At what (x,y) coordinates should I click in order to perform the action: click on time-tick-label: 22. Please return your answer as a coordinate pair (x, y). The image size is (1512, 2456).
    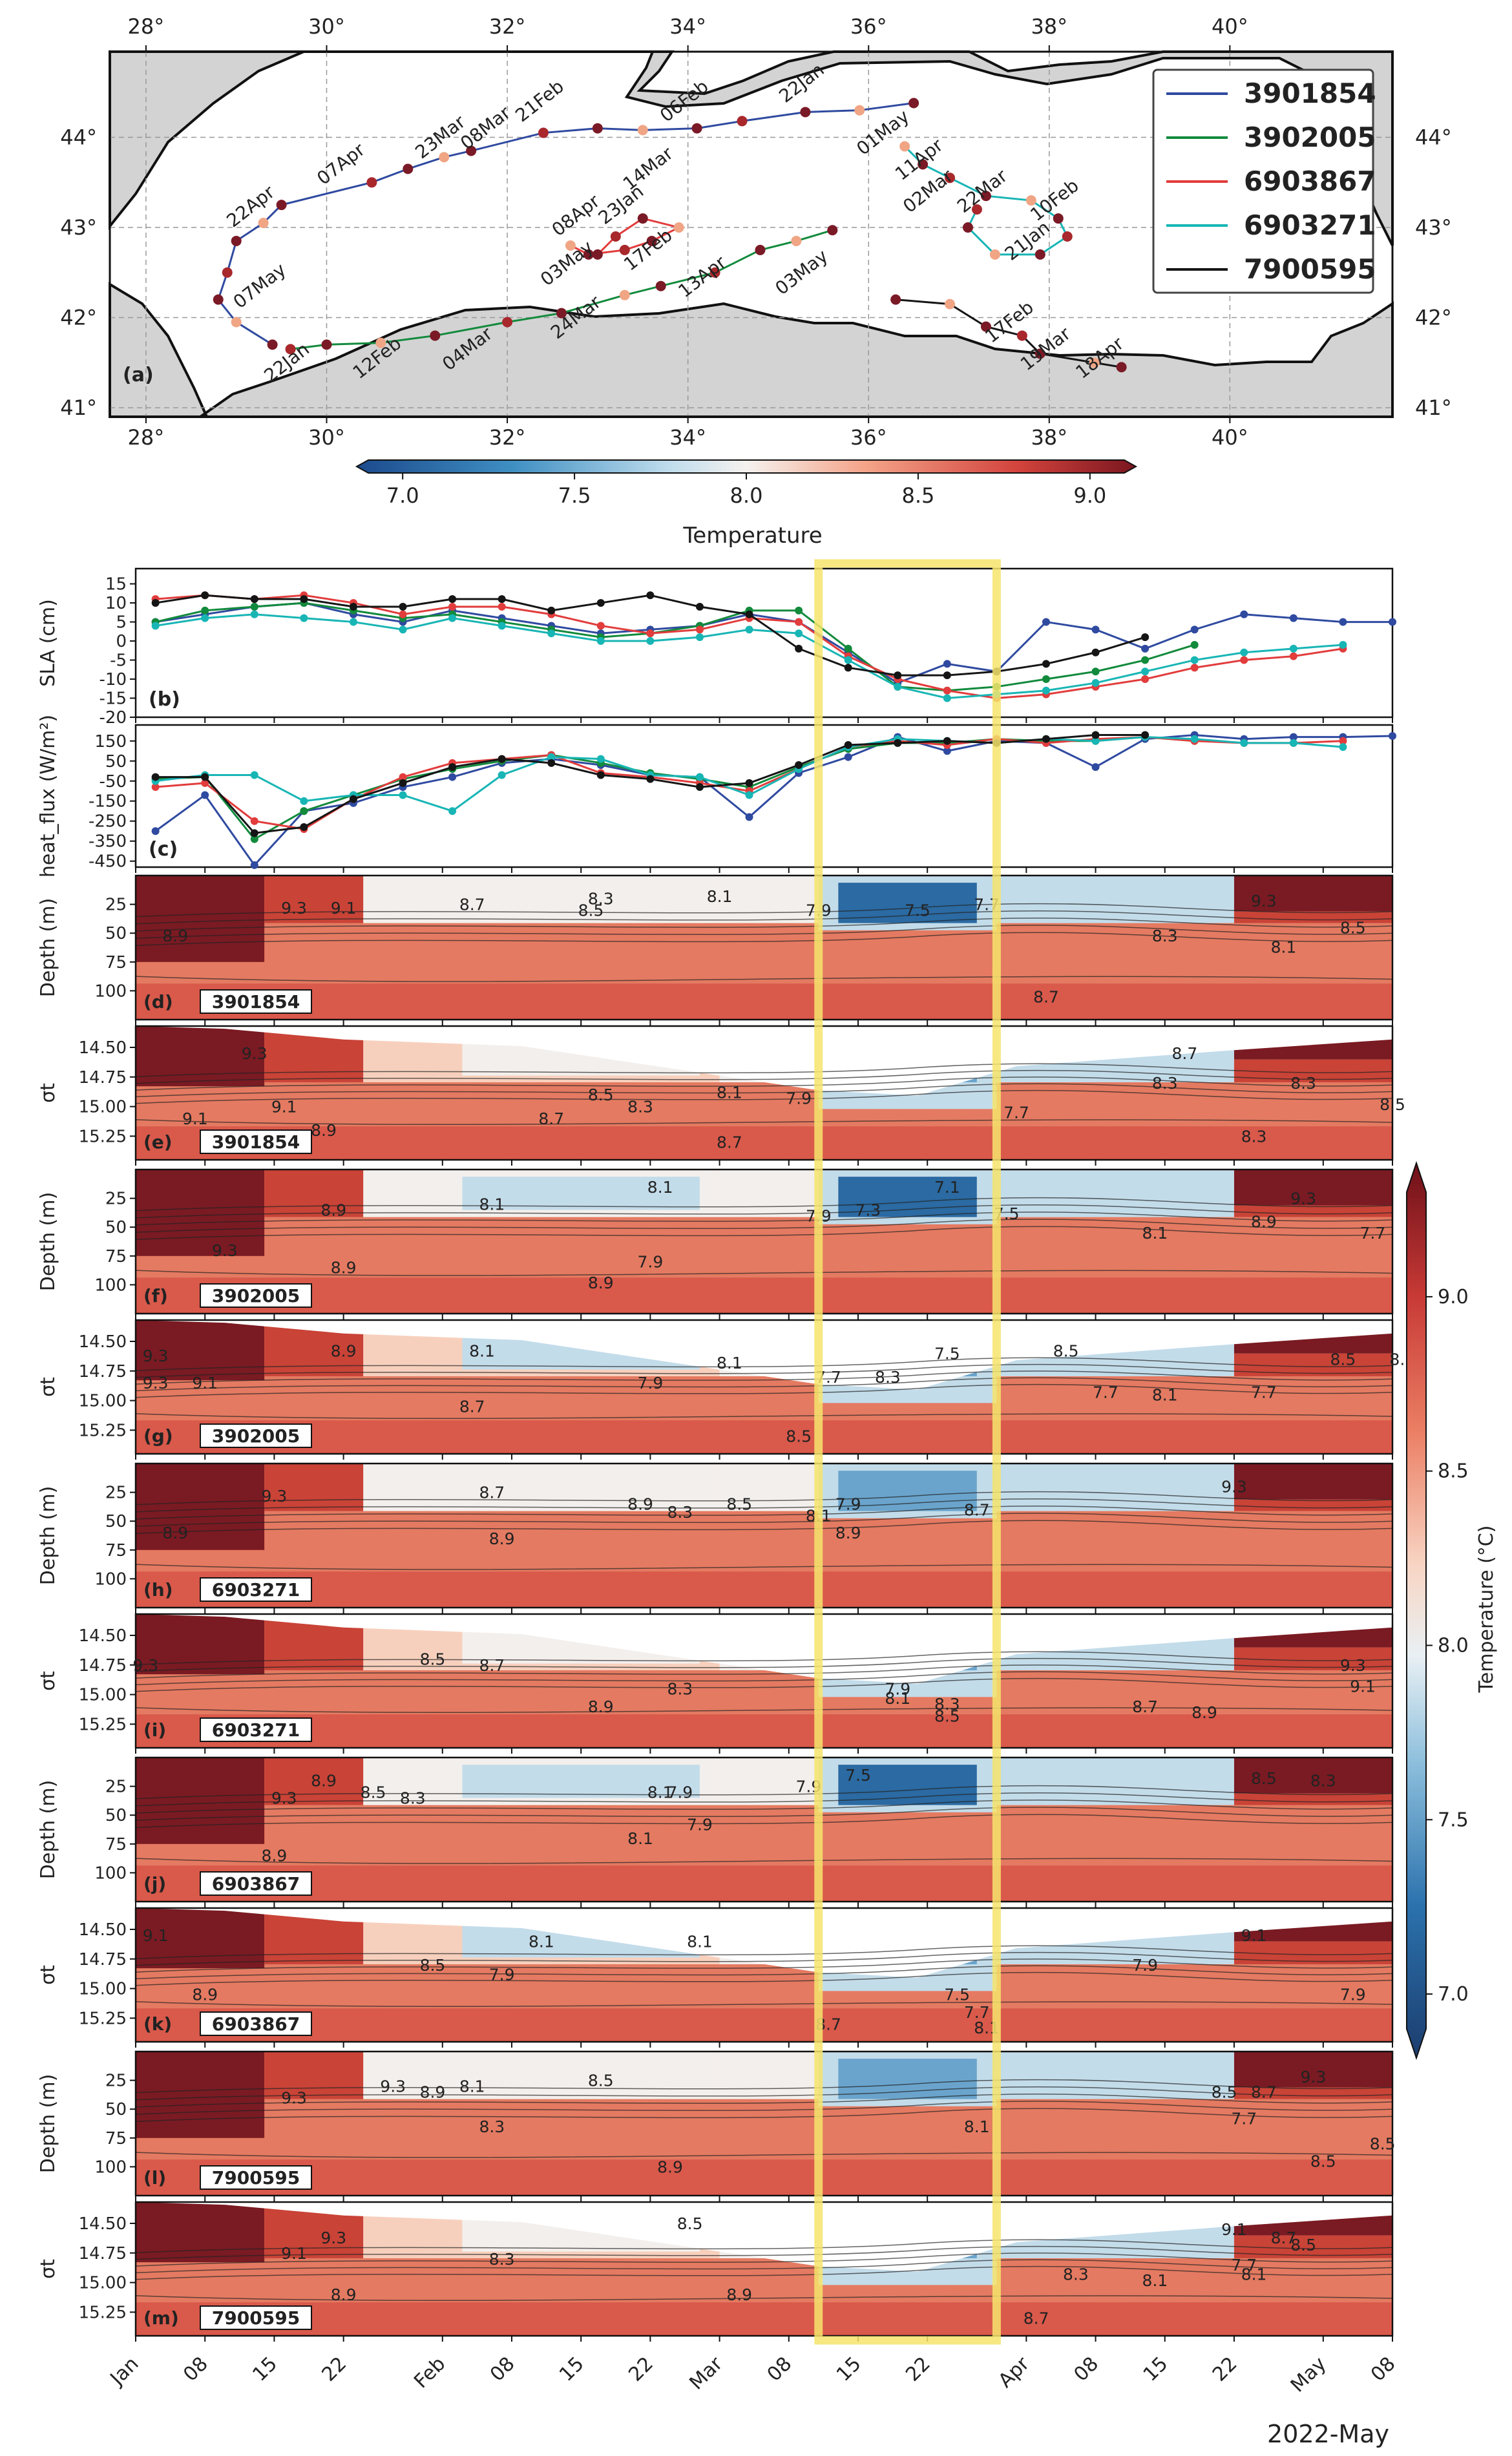
    Looking at the image, I should click on (641, 2369).